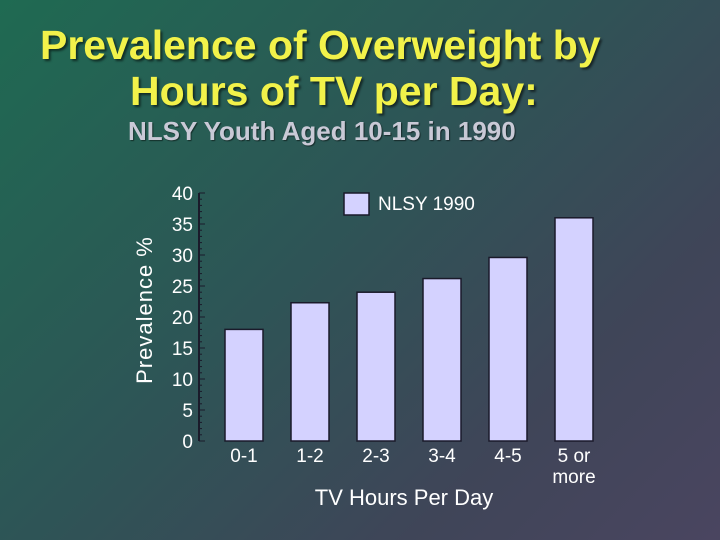 The width and height of the screenshot is (720, 540). I want to click on y-axis: 0 5 10 15 20 25 30 35 40, so click(188, 318).